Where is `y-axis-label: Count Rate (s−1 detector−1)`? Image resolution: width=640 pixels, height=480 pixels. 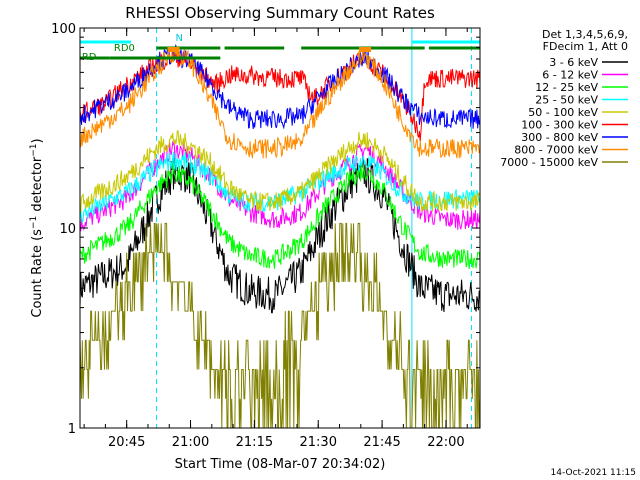 y-axis-label: Count Rate (s−1 detector−1) is located at coordinates (37, 227).